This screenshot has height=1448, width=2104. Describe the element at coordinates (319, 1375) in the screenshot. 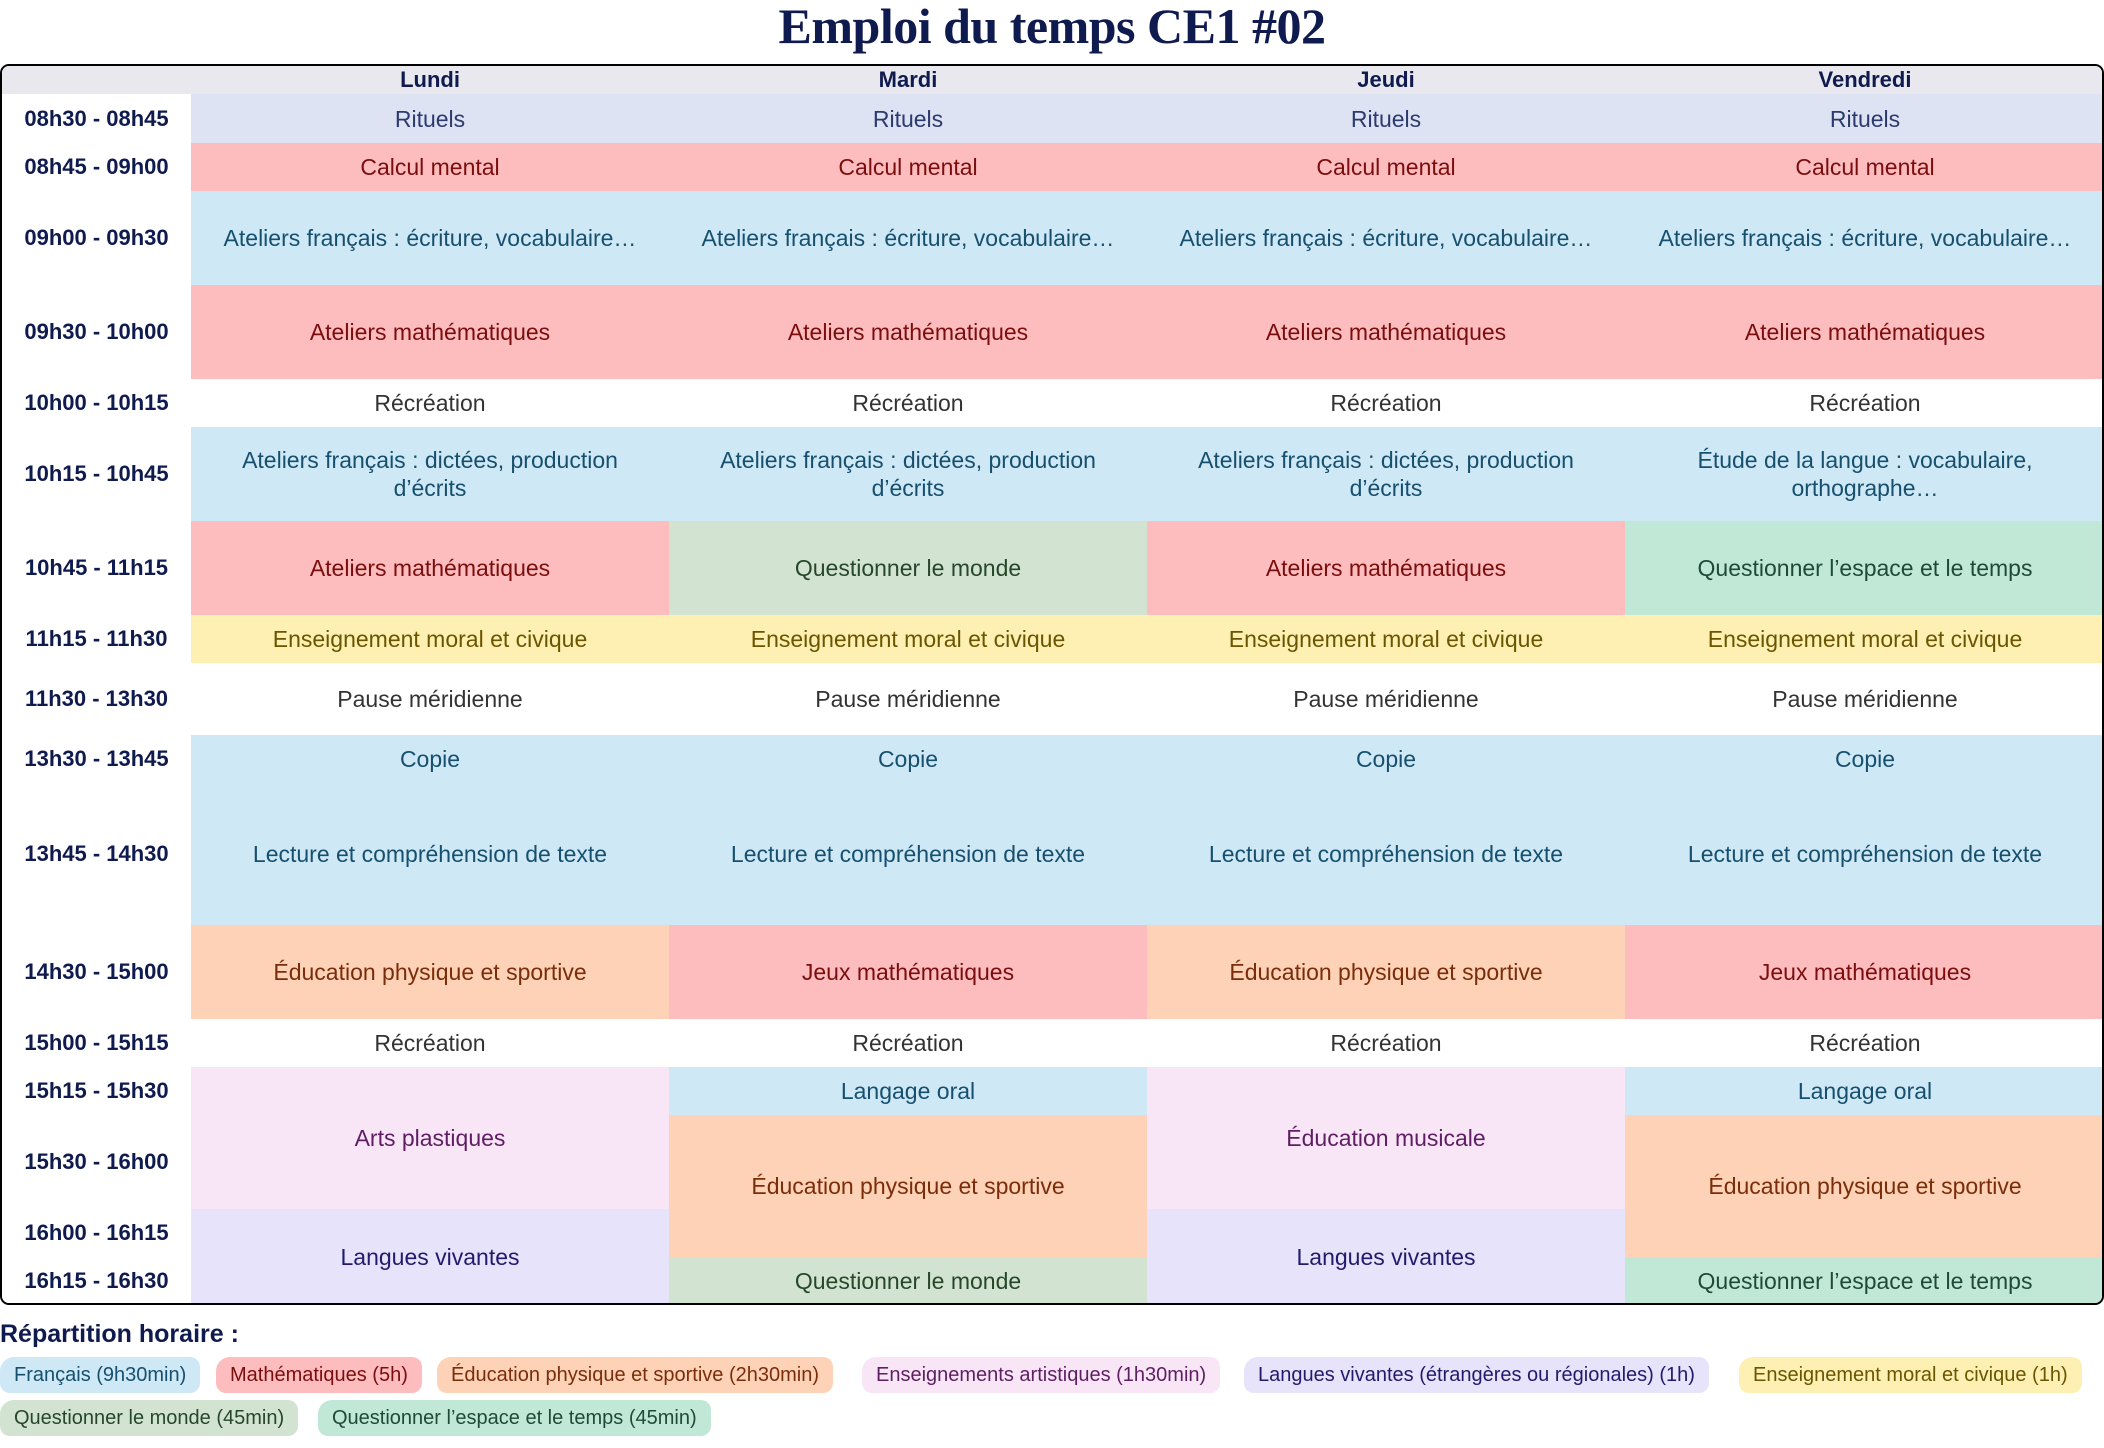

I see `legend-item-mathematiques: Mathématiques (5h)` at that location.